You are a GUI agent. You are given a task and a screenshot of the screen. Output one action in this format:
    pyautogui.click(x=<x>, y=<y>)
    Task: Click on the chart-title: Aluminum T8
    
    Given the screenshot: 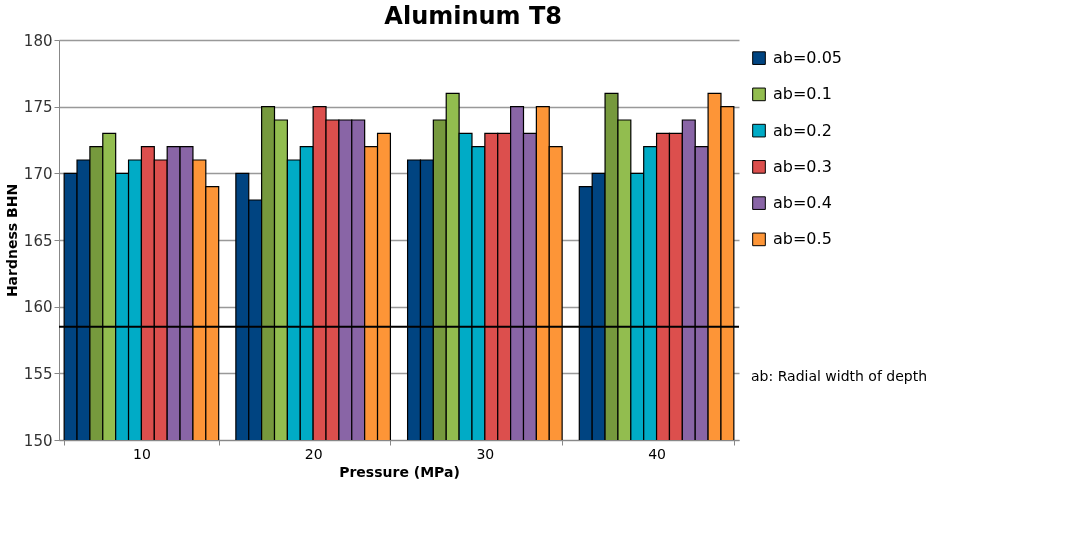 What is the action you would take?
    pyautogui.click(x=473, y=16)
    